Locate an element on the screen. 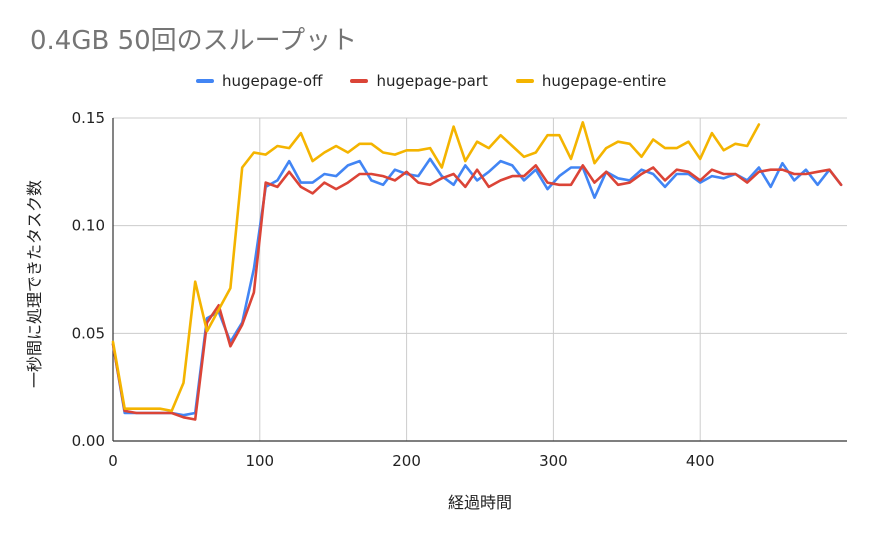 Image resolution: width=874 pixels, height=540 pixels. x-axis-title: 経過時間 is located at coordinates (480, 502).